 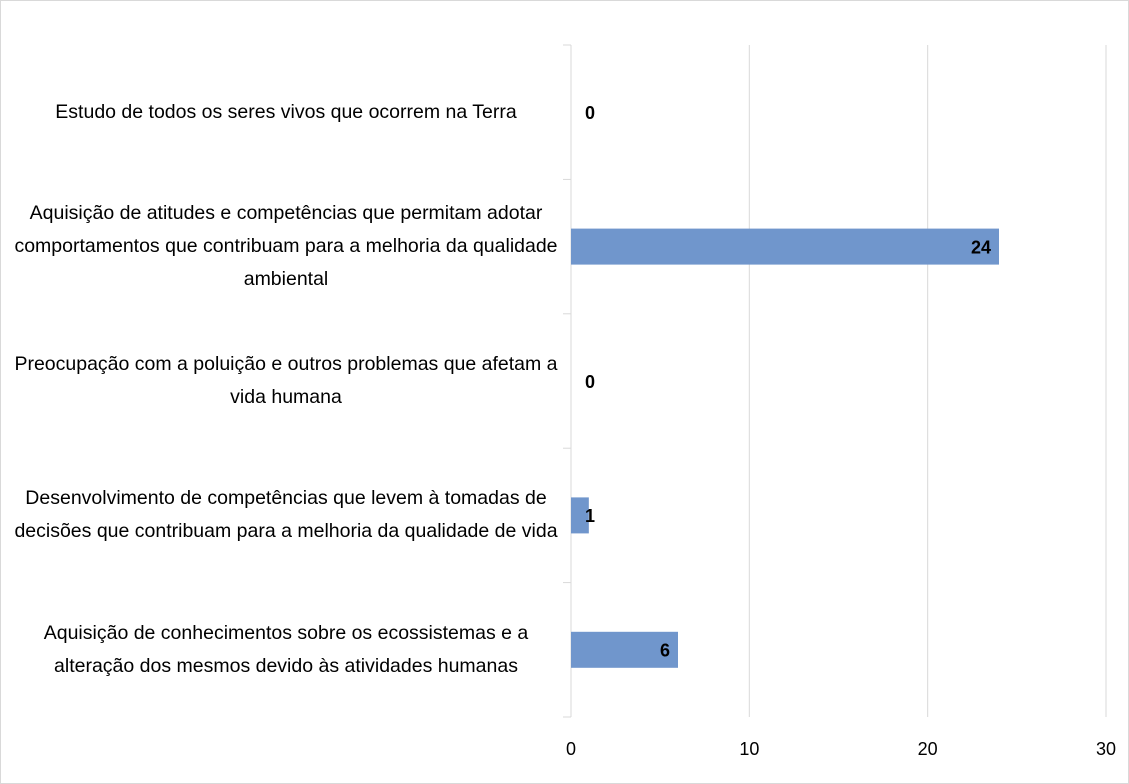 I want to click on value-label: 6, so click(x=665, y=651).